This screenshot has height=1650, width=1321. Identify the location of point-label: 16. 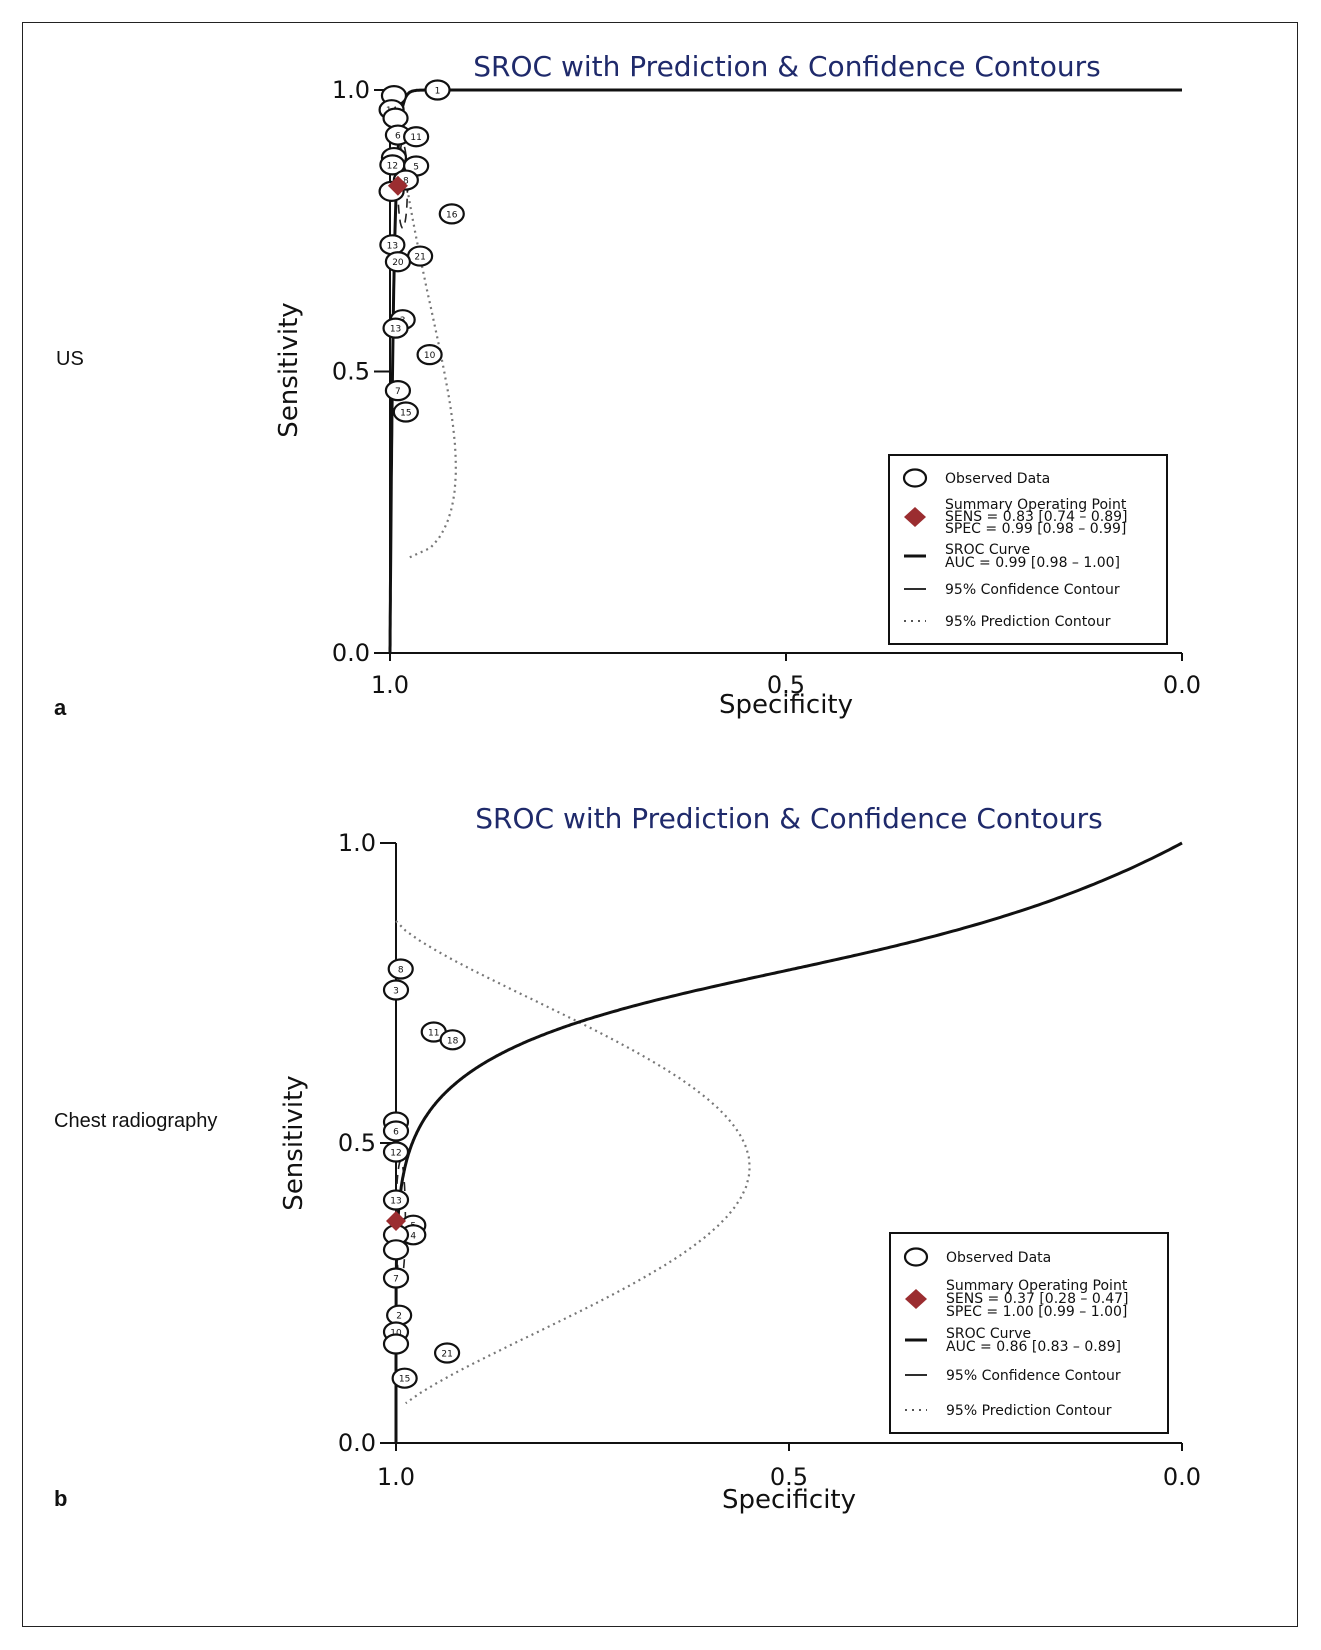
(452, 215).